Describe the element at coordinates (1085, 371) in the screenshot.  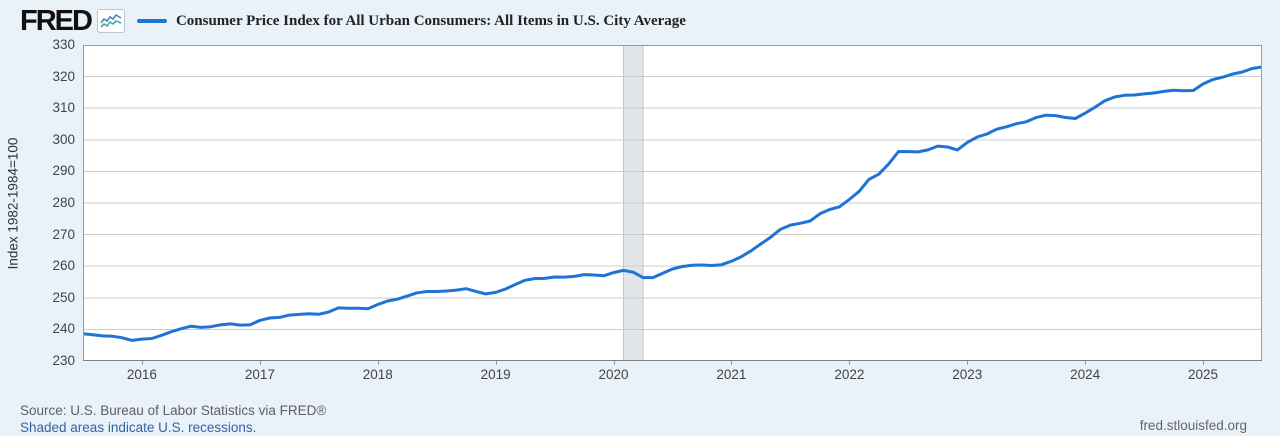
I see `x-tick-label: 2024` at that location.